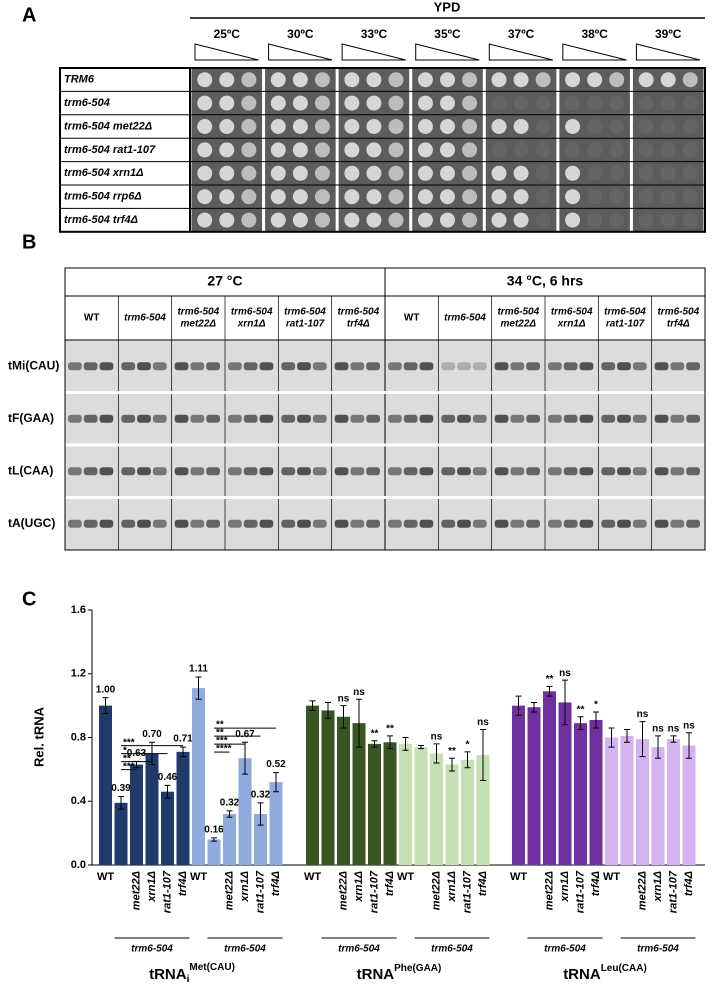 This screenshot has width=716, height=986. What do you see at coordinates (518, 877) in the screenshot?
I see `x-tick-label: WT` at bounding box center [518, 877].